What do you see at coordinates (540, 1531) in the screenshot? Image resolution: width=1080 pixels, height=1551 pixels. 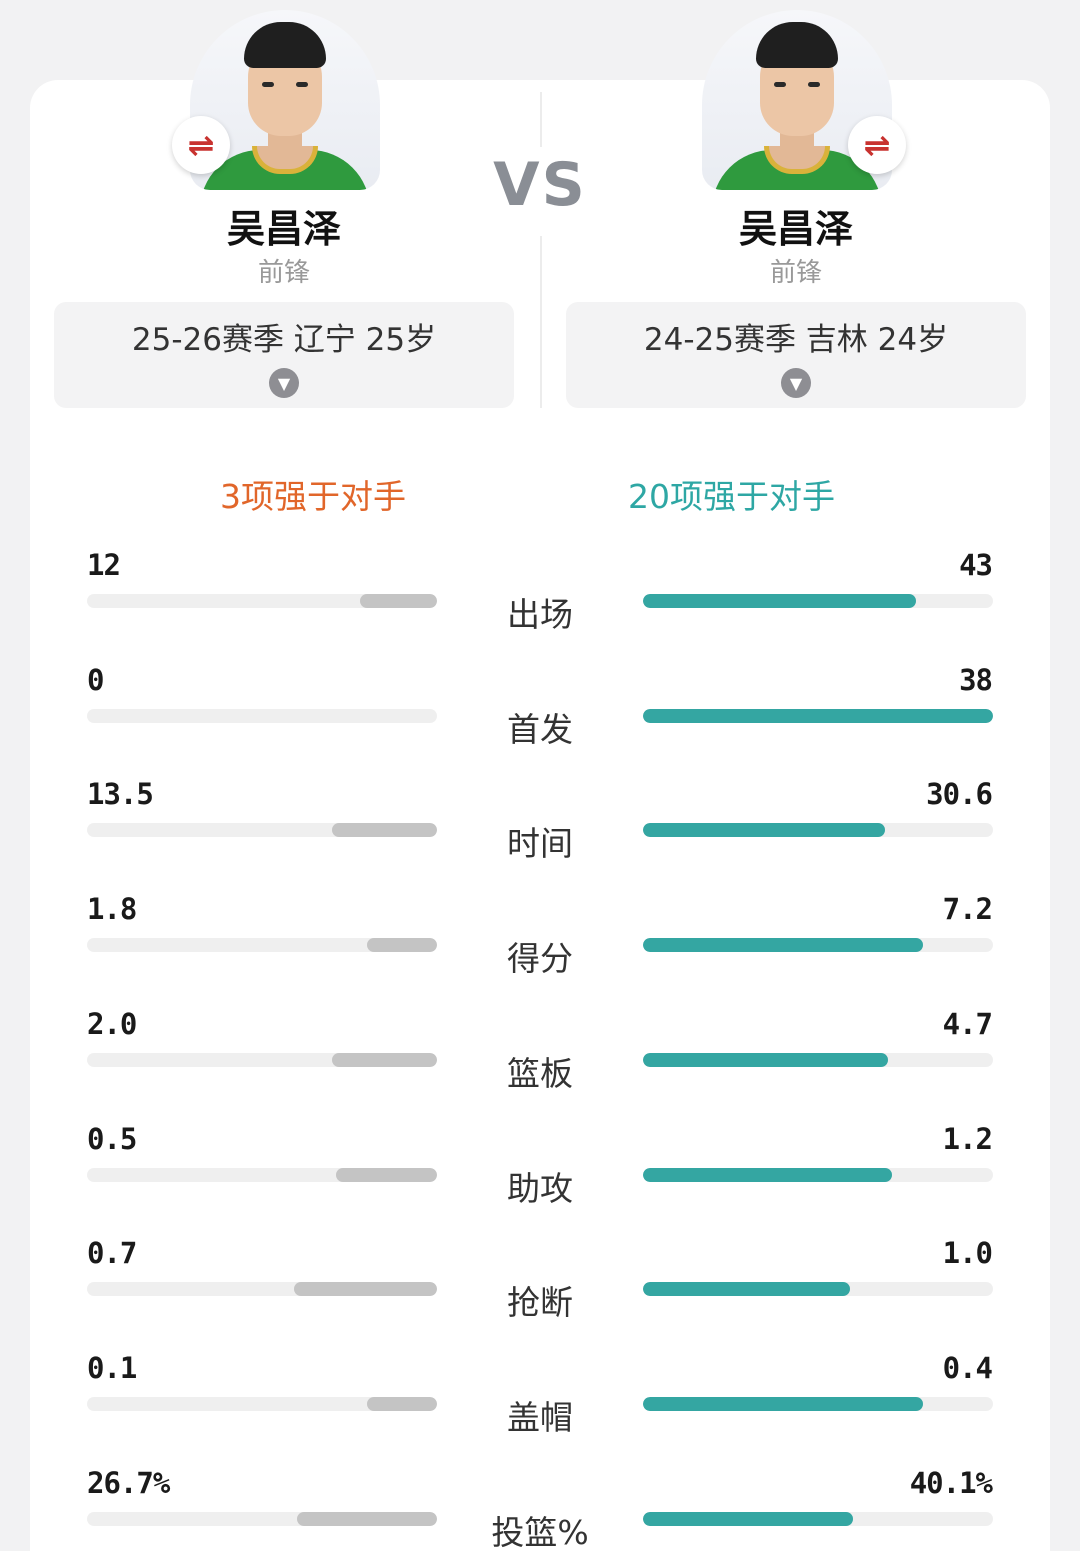 I see `stat-label: 投篮%` at bounding box center [540, 1531].